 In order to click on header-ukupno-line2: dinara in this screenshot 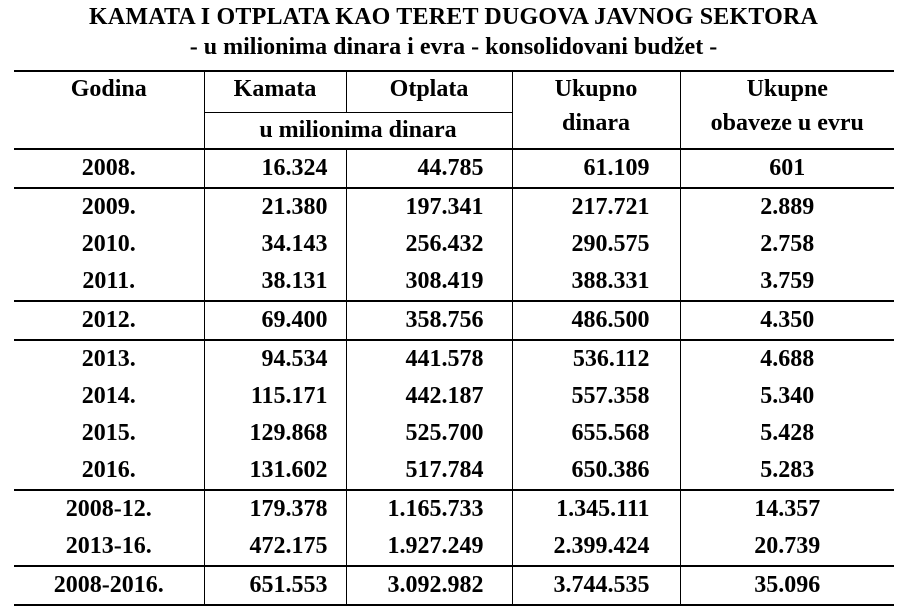, I will do `click(595, 123)`.